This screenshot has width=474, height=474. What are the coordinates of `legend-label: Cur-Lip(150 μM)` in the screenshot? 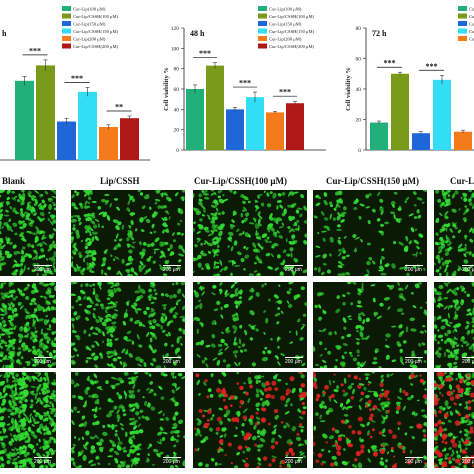 It's located at (89, 24).